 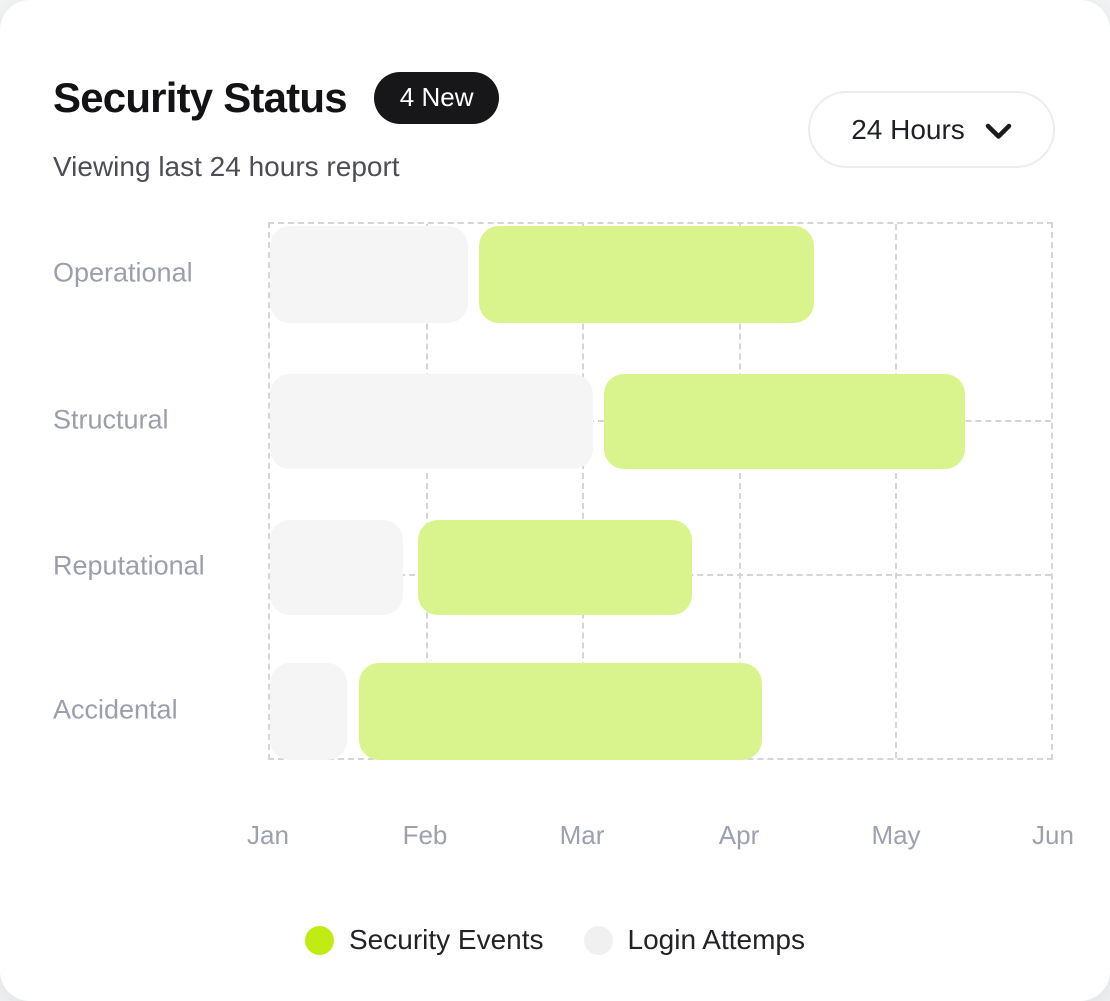 What do you see at coordinates (123, 272) in the screenshot?
I see `row-label-operational: Operational` at bounding box center [123, 272].